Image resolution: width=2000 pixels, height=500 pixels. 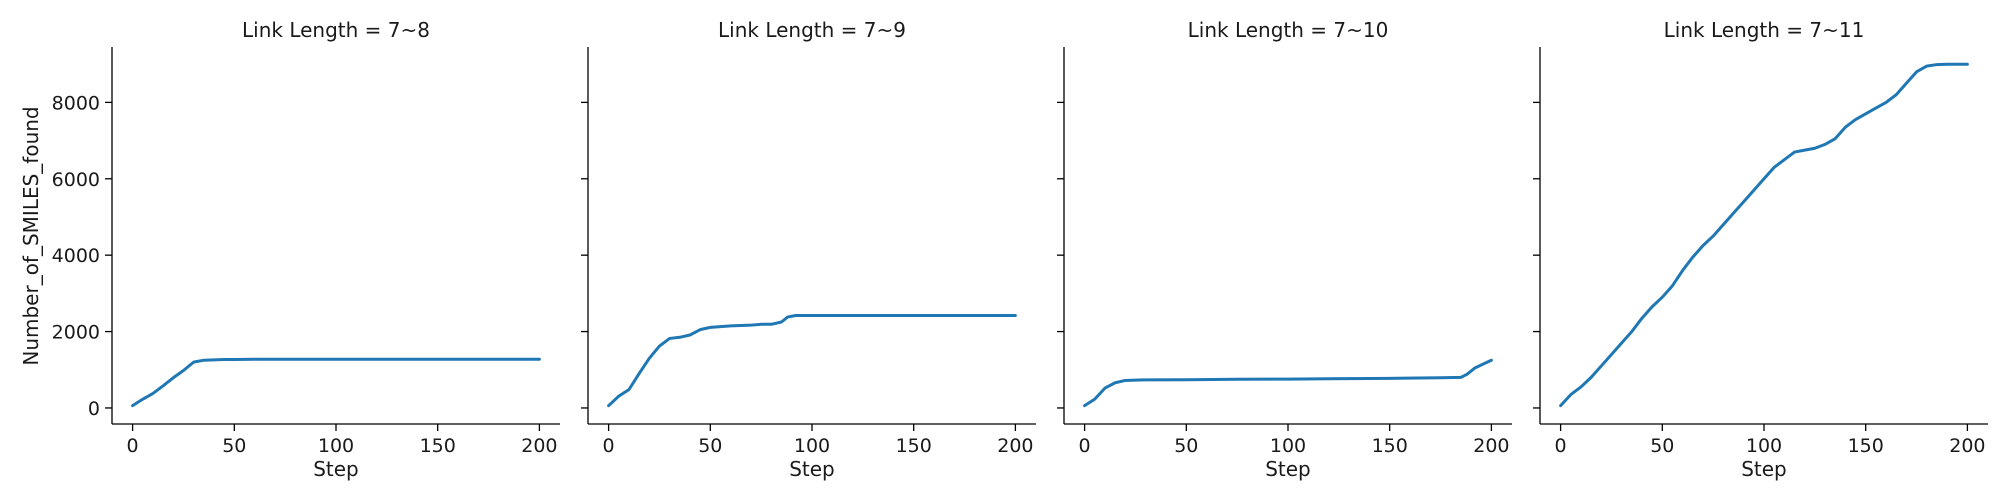 What do you see at coordinates (812, 30) in the screenshot?
I see `panel-title: Link Length = 7~9` at bounding box center [812, 30].